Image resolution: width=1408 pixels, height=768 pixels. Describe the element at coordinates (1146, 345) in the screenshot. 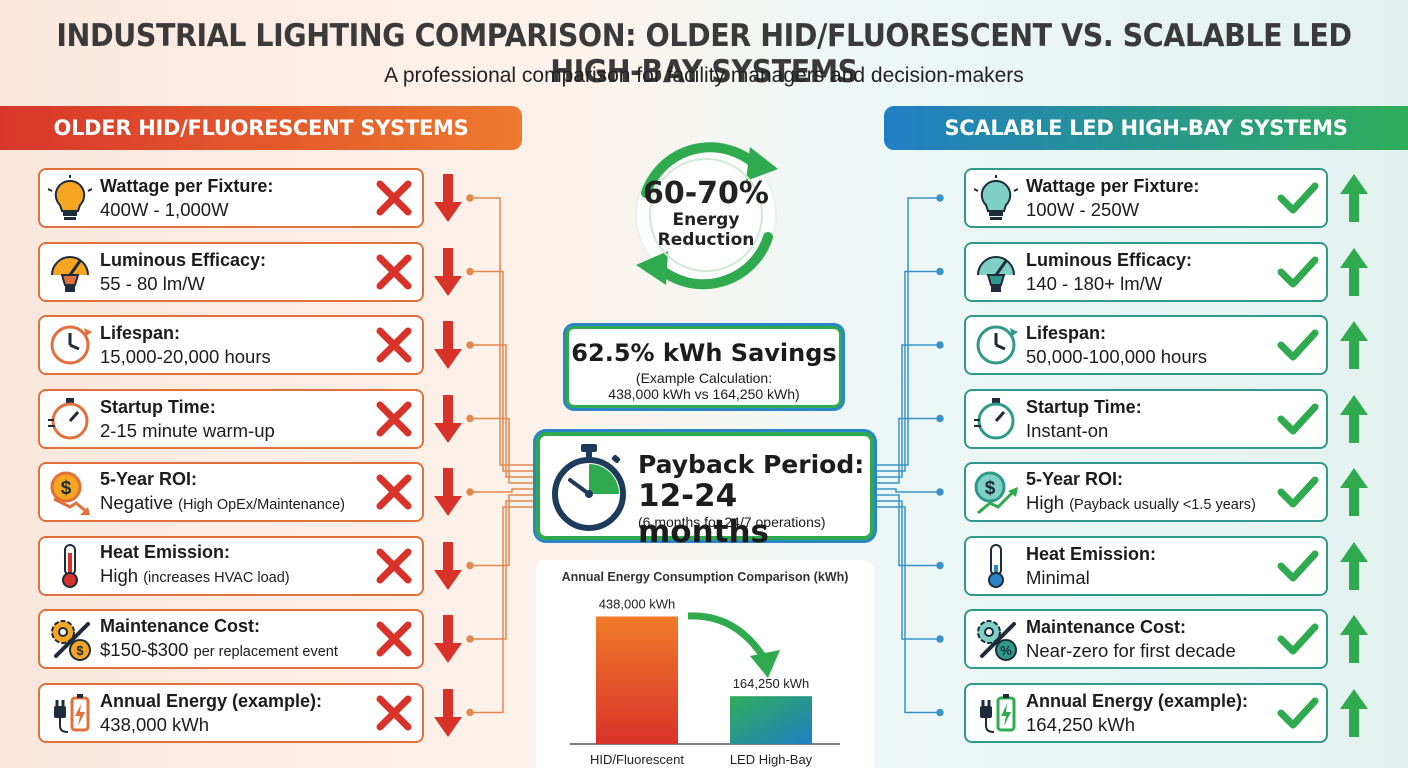

I see `led-system-card: Lifespan: 50,000-100,000 hours` at that location.